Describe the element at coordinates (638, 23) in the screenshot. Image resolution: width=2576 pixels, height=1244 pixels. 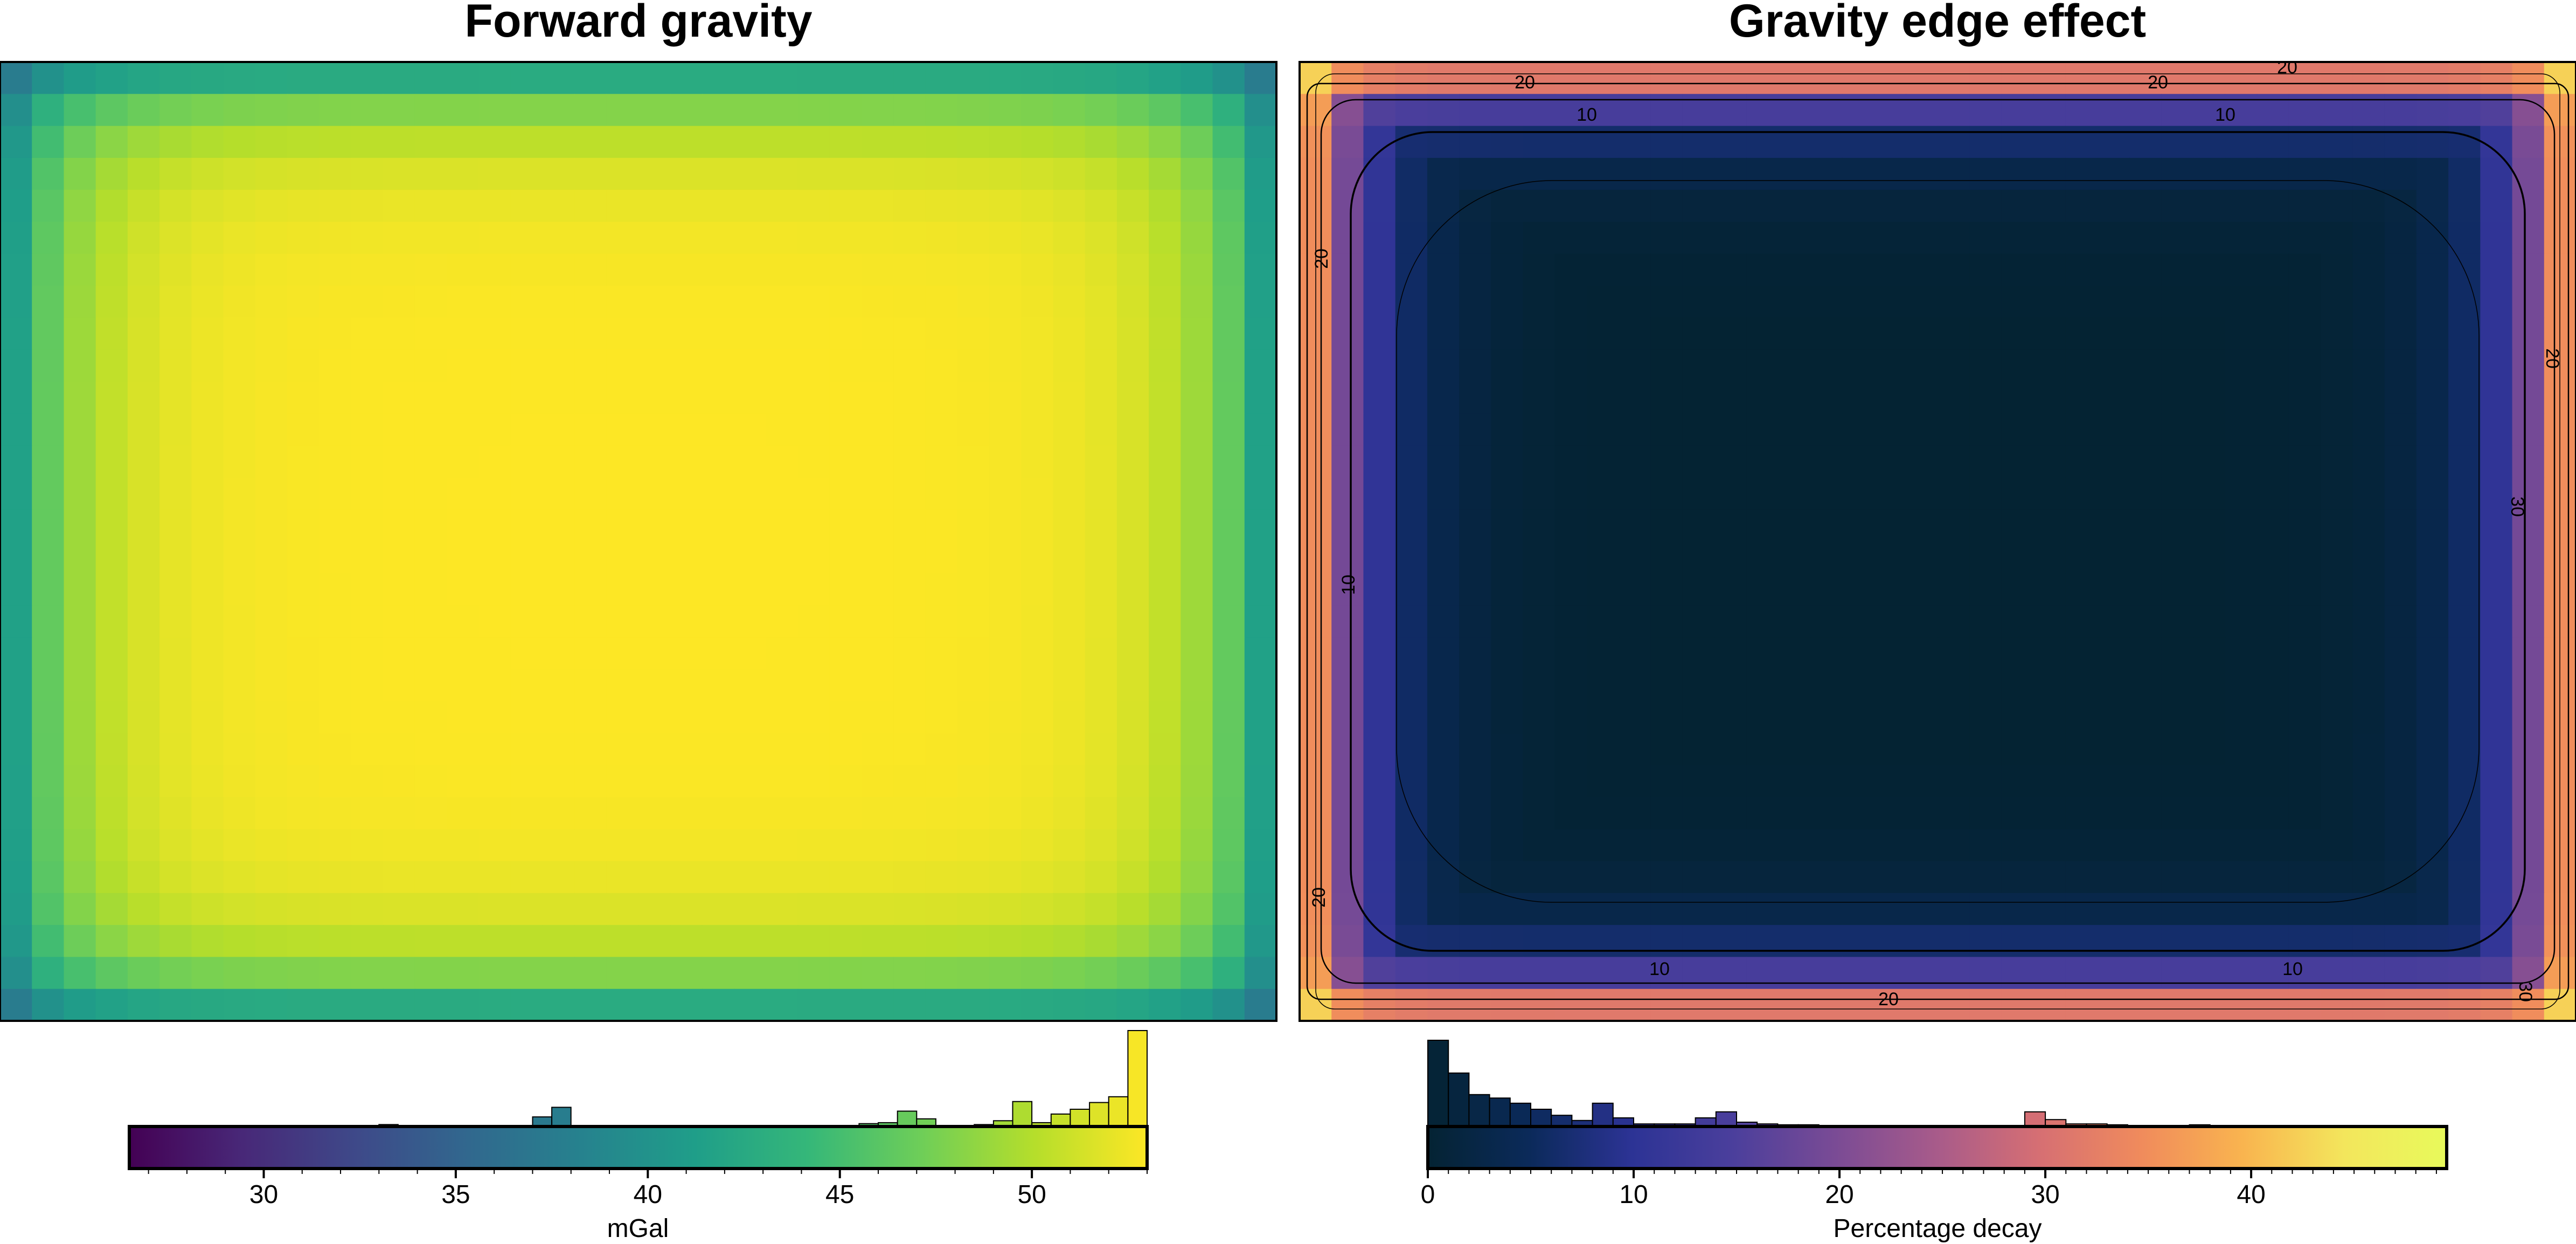
I see `forward-gravity-title: Forward gravity` at that location.